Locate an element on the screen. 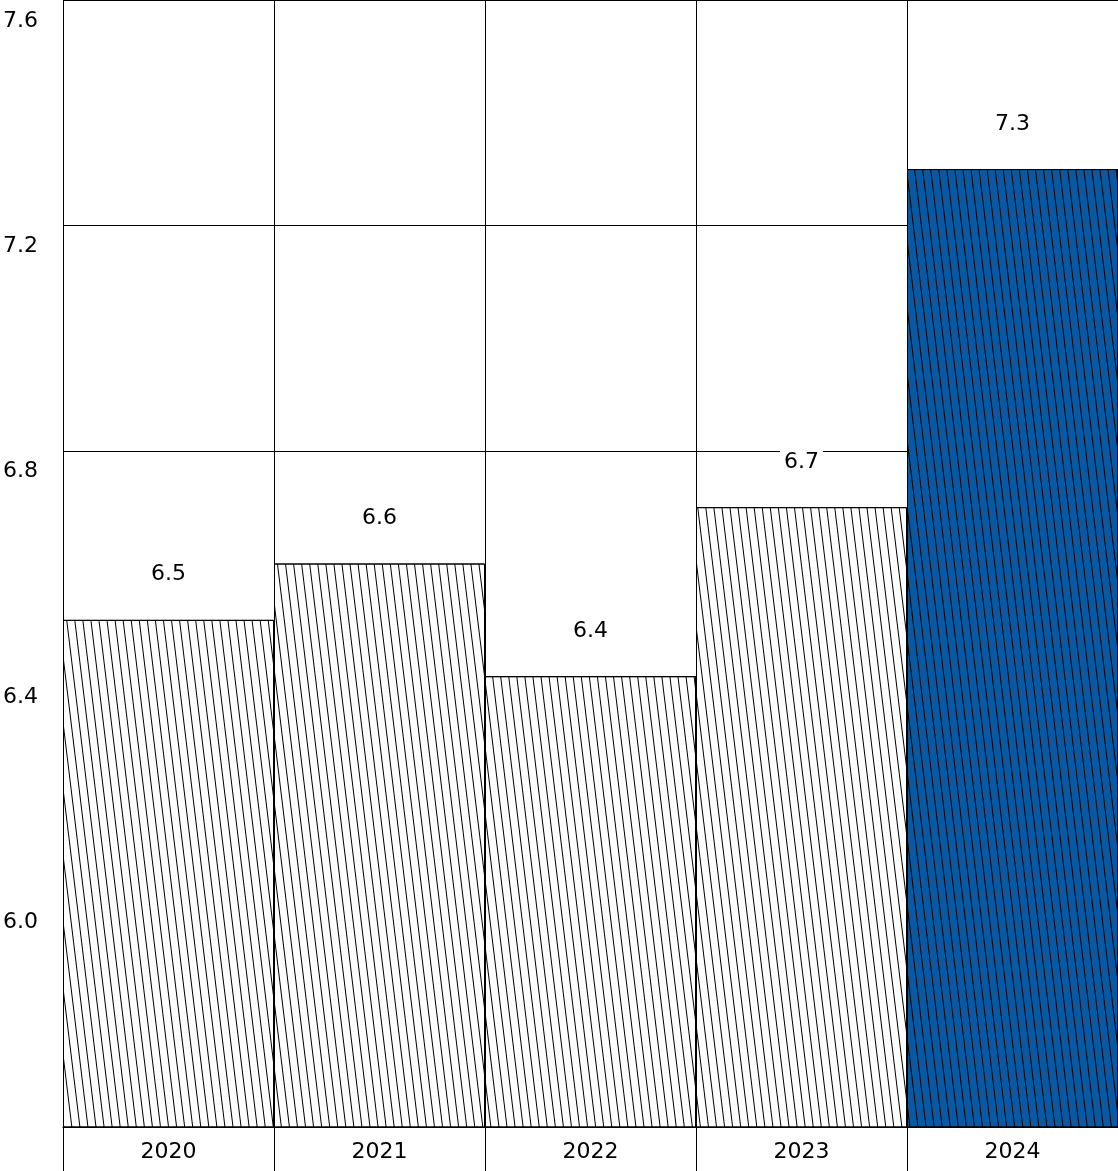 The height and width of the screenshot is (1171, 1118). data-label: 7.3 is located at coordinates (1012, 122).